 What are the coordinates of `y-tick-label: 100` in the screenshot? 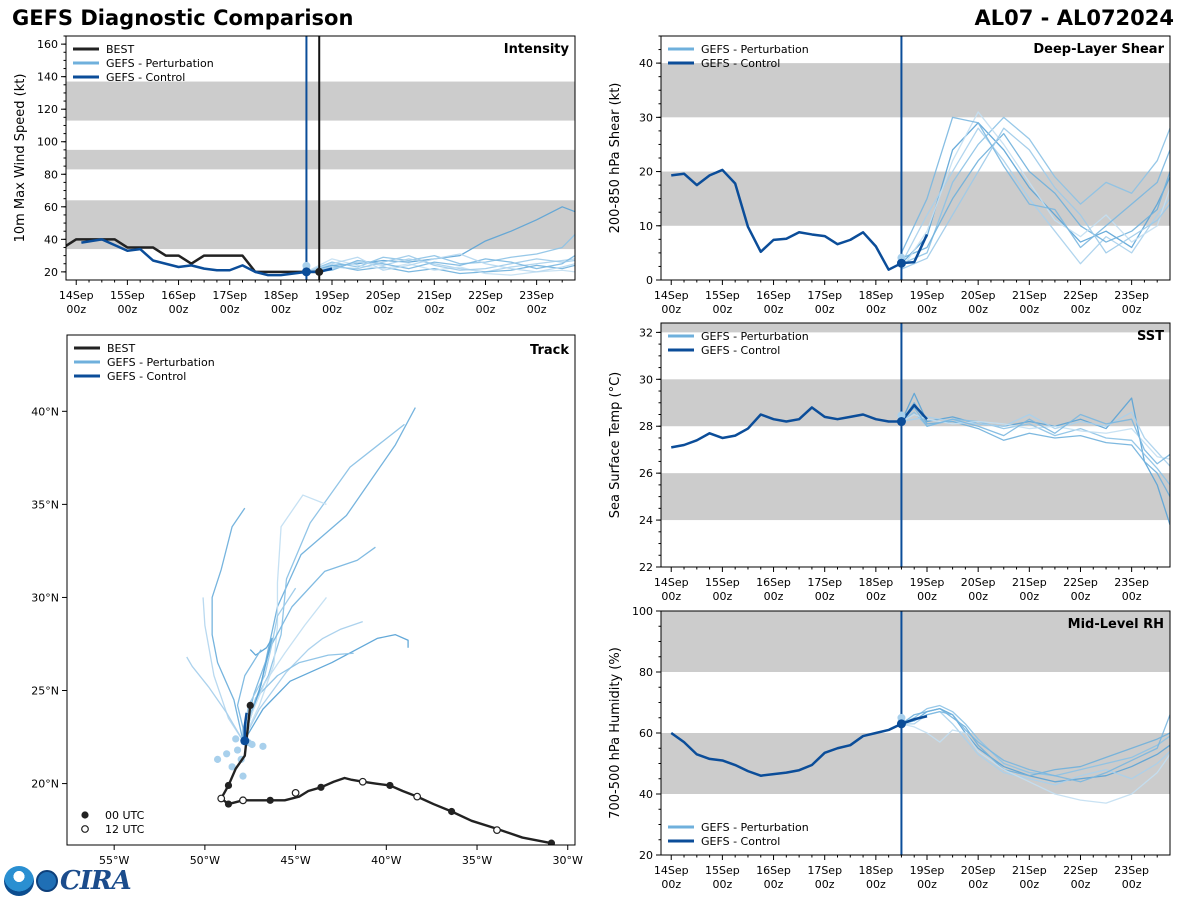 It's located at (47, 142).